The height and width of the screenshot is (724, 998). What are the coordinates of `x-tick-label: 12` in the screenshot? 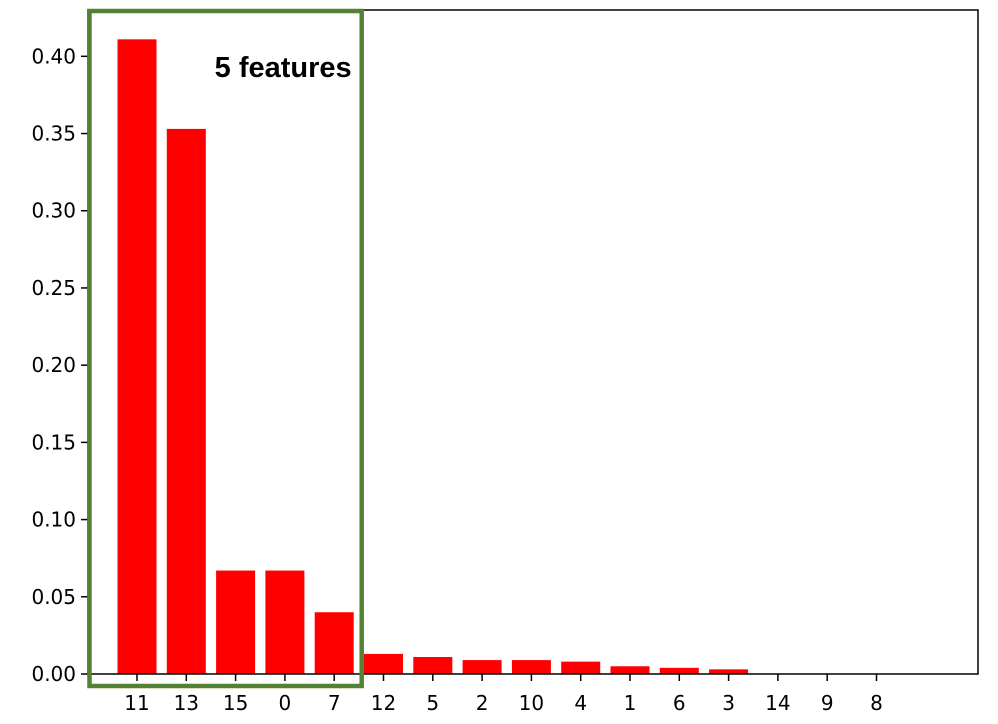 It's located at (383, 703).